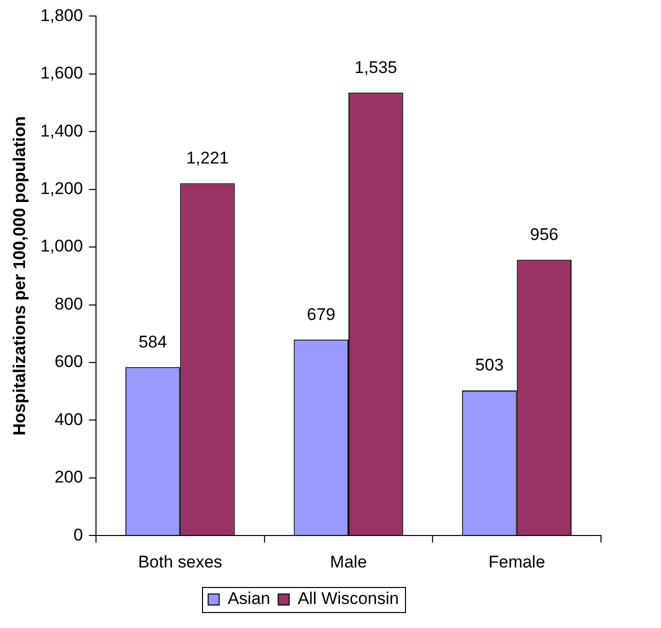 The image size is (661, 628). I want to click on y-tick-label: 600, so click(68, 362).